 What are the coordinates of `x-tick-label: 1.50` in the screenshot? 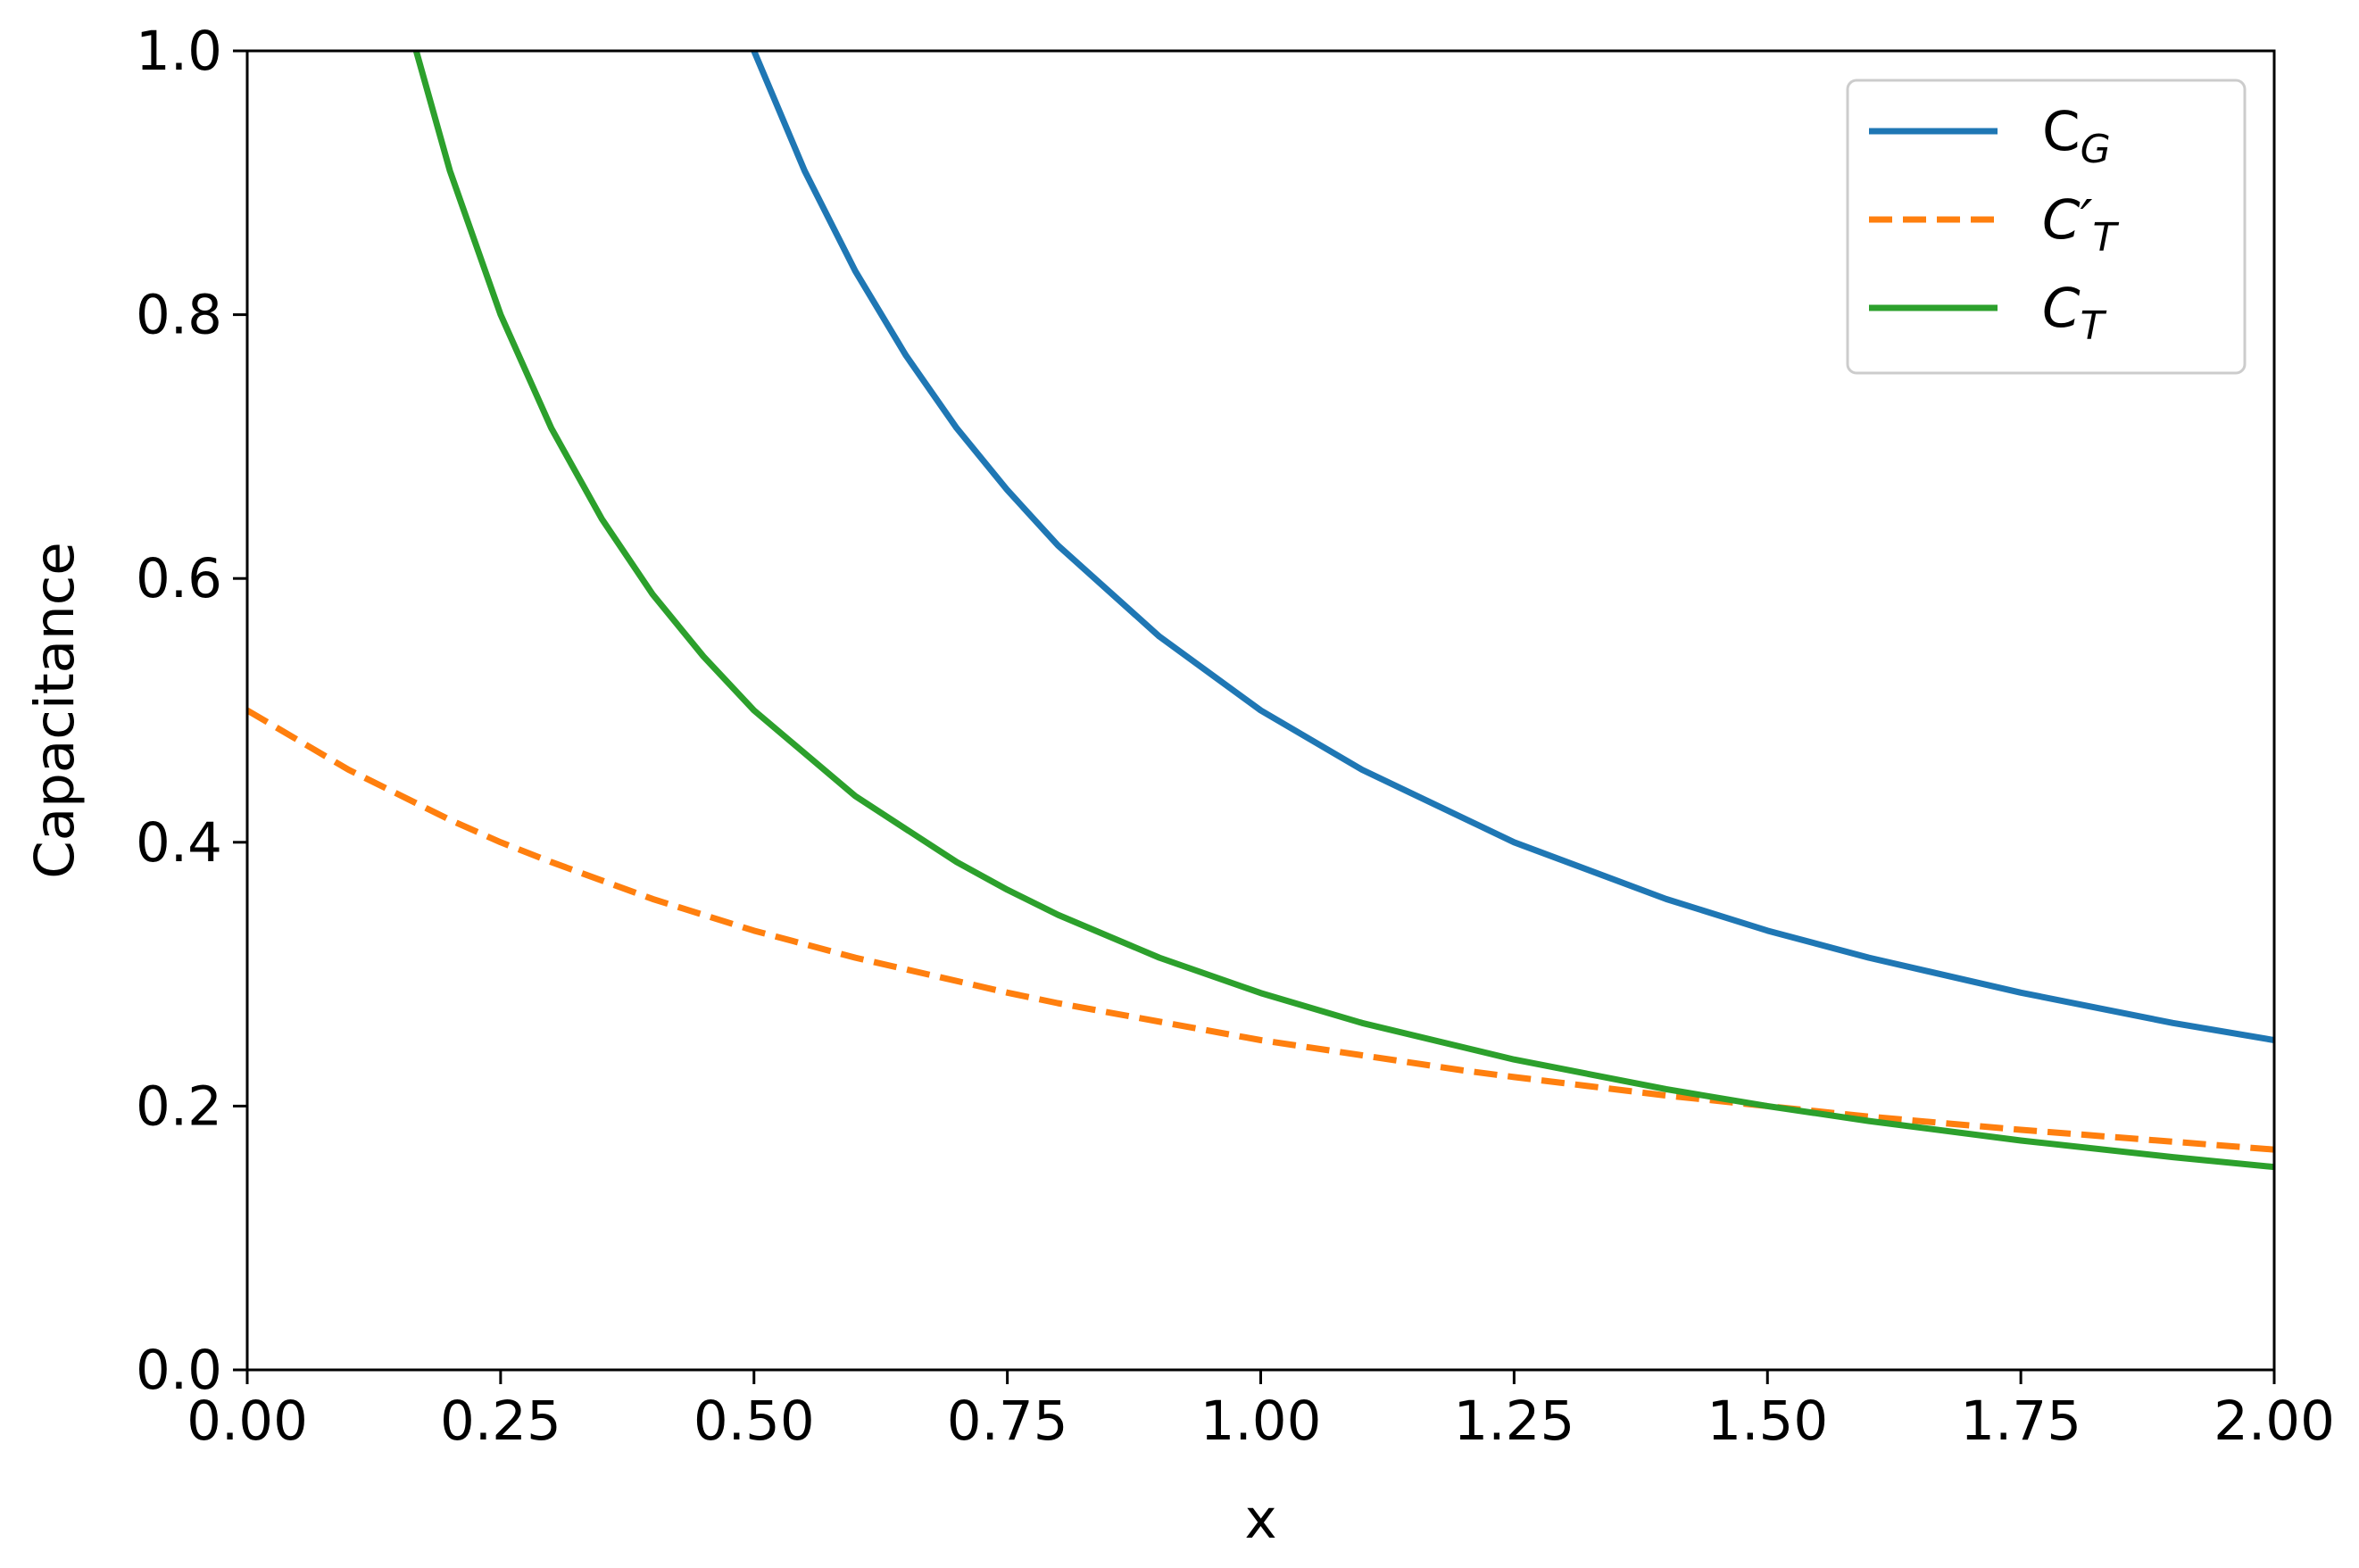 It's located at (1767, 1421).